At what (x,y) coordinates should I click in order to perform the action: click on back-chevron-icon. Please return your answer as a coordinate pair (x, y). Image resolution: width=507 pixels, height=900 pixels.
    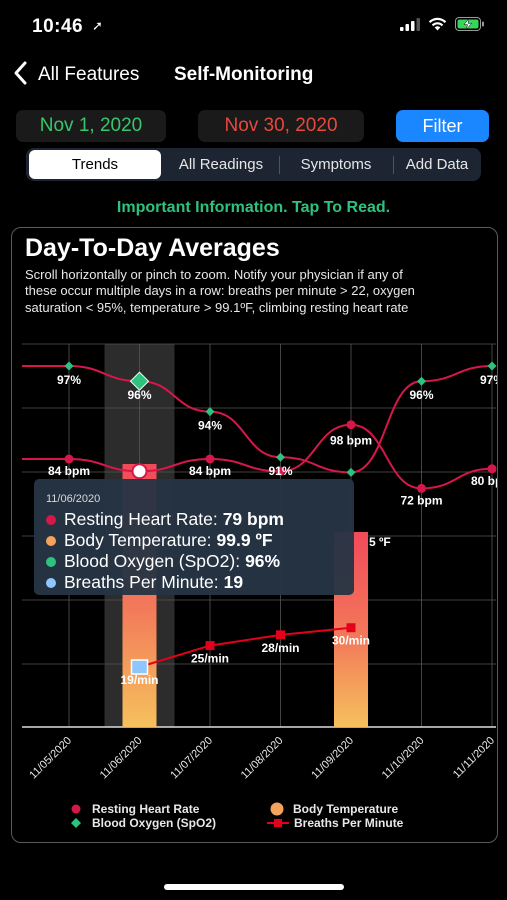
    Looking at the image, I should click on (21, 73).